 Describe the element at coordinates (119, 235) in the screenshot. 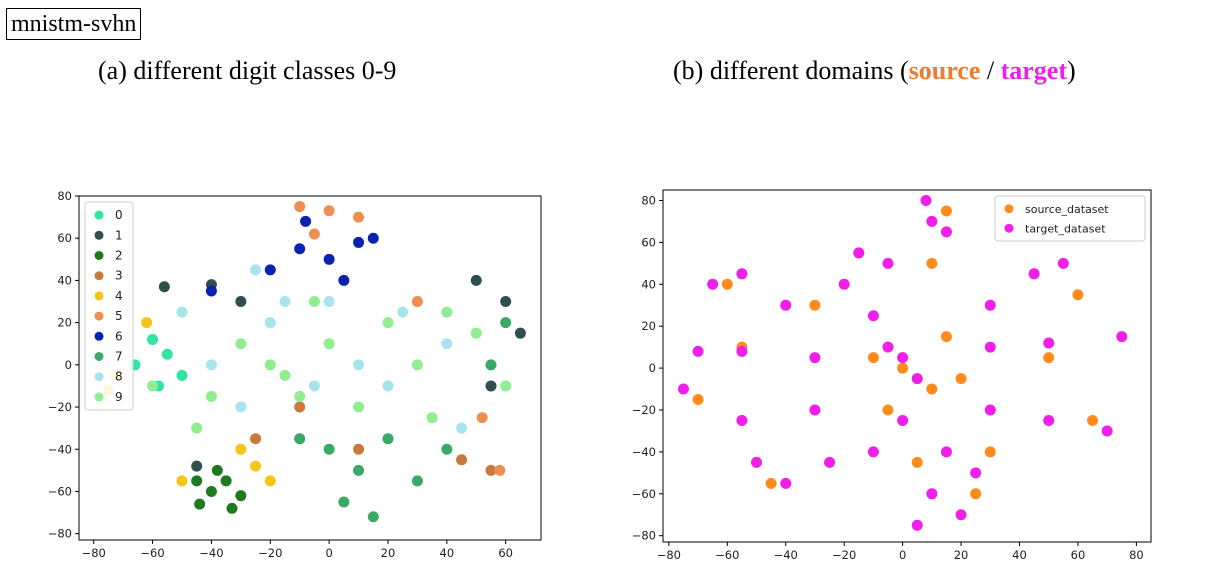

I see `svg-text: 1` at that location.